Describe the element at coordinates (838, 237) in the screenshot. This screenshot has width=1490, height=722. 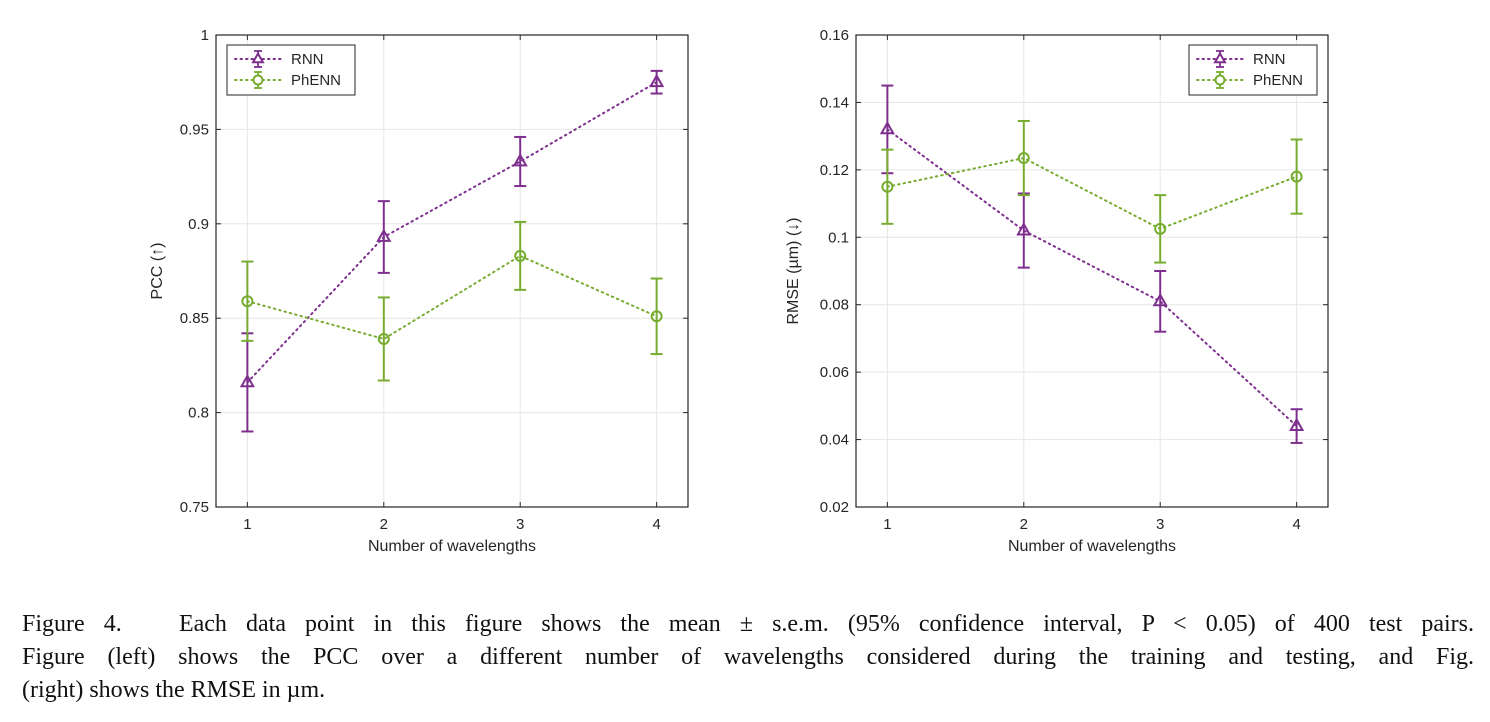
I see `y-tick-label: 0.1` at that location.